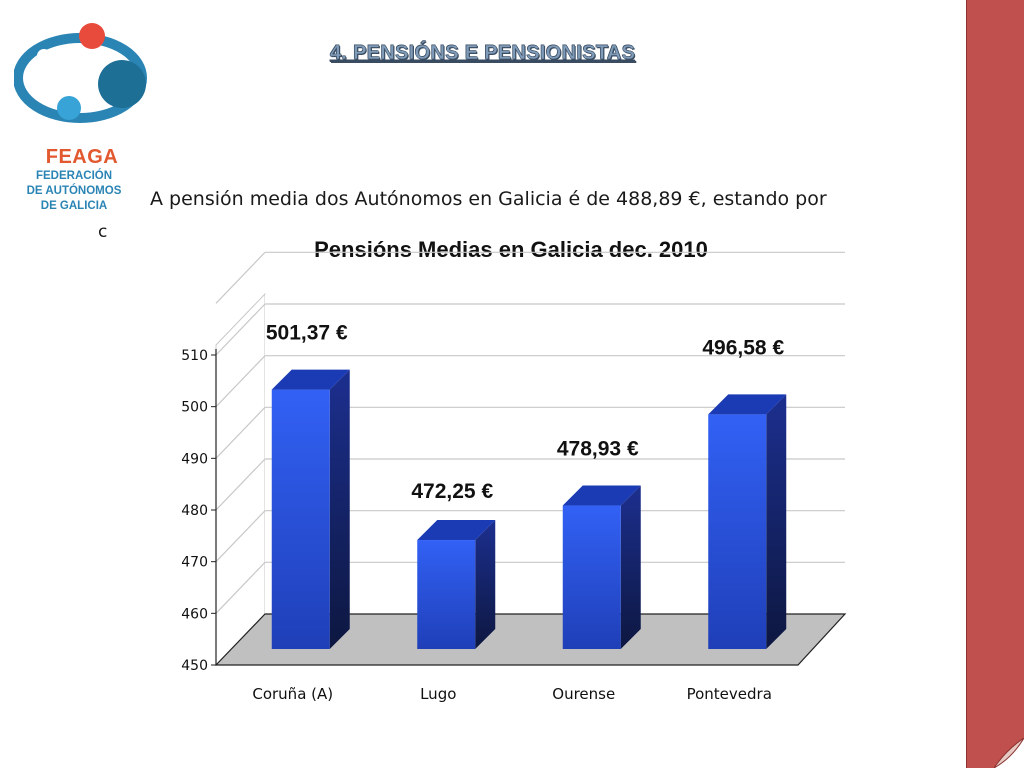  I want to click on y-axis: 450 460 470 480 490 500 510, so click(199, 511).